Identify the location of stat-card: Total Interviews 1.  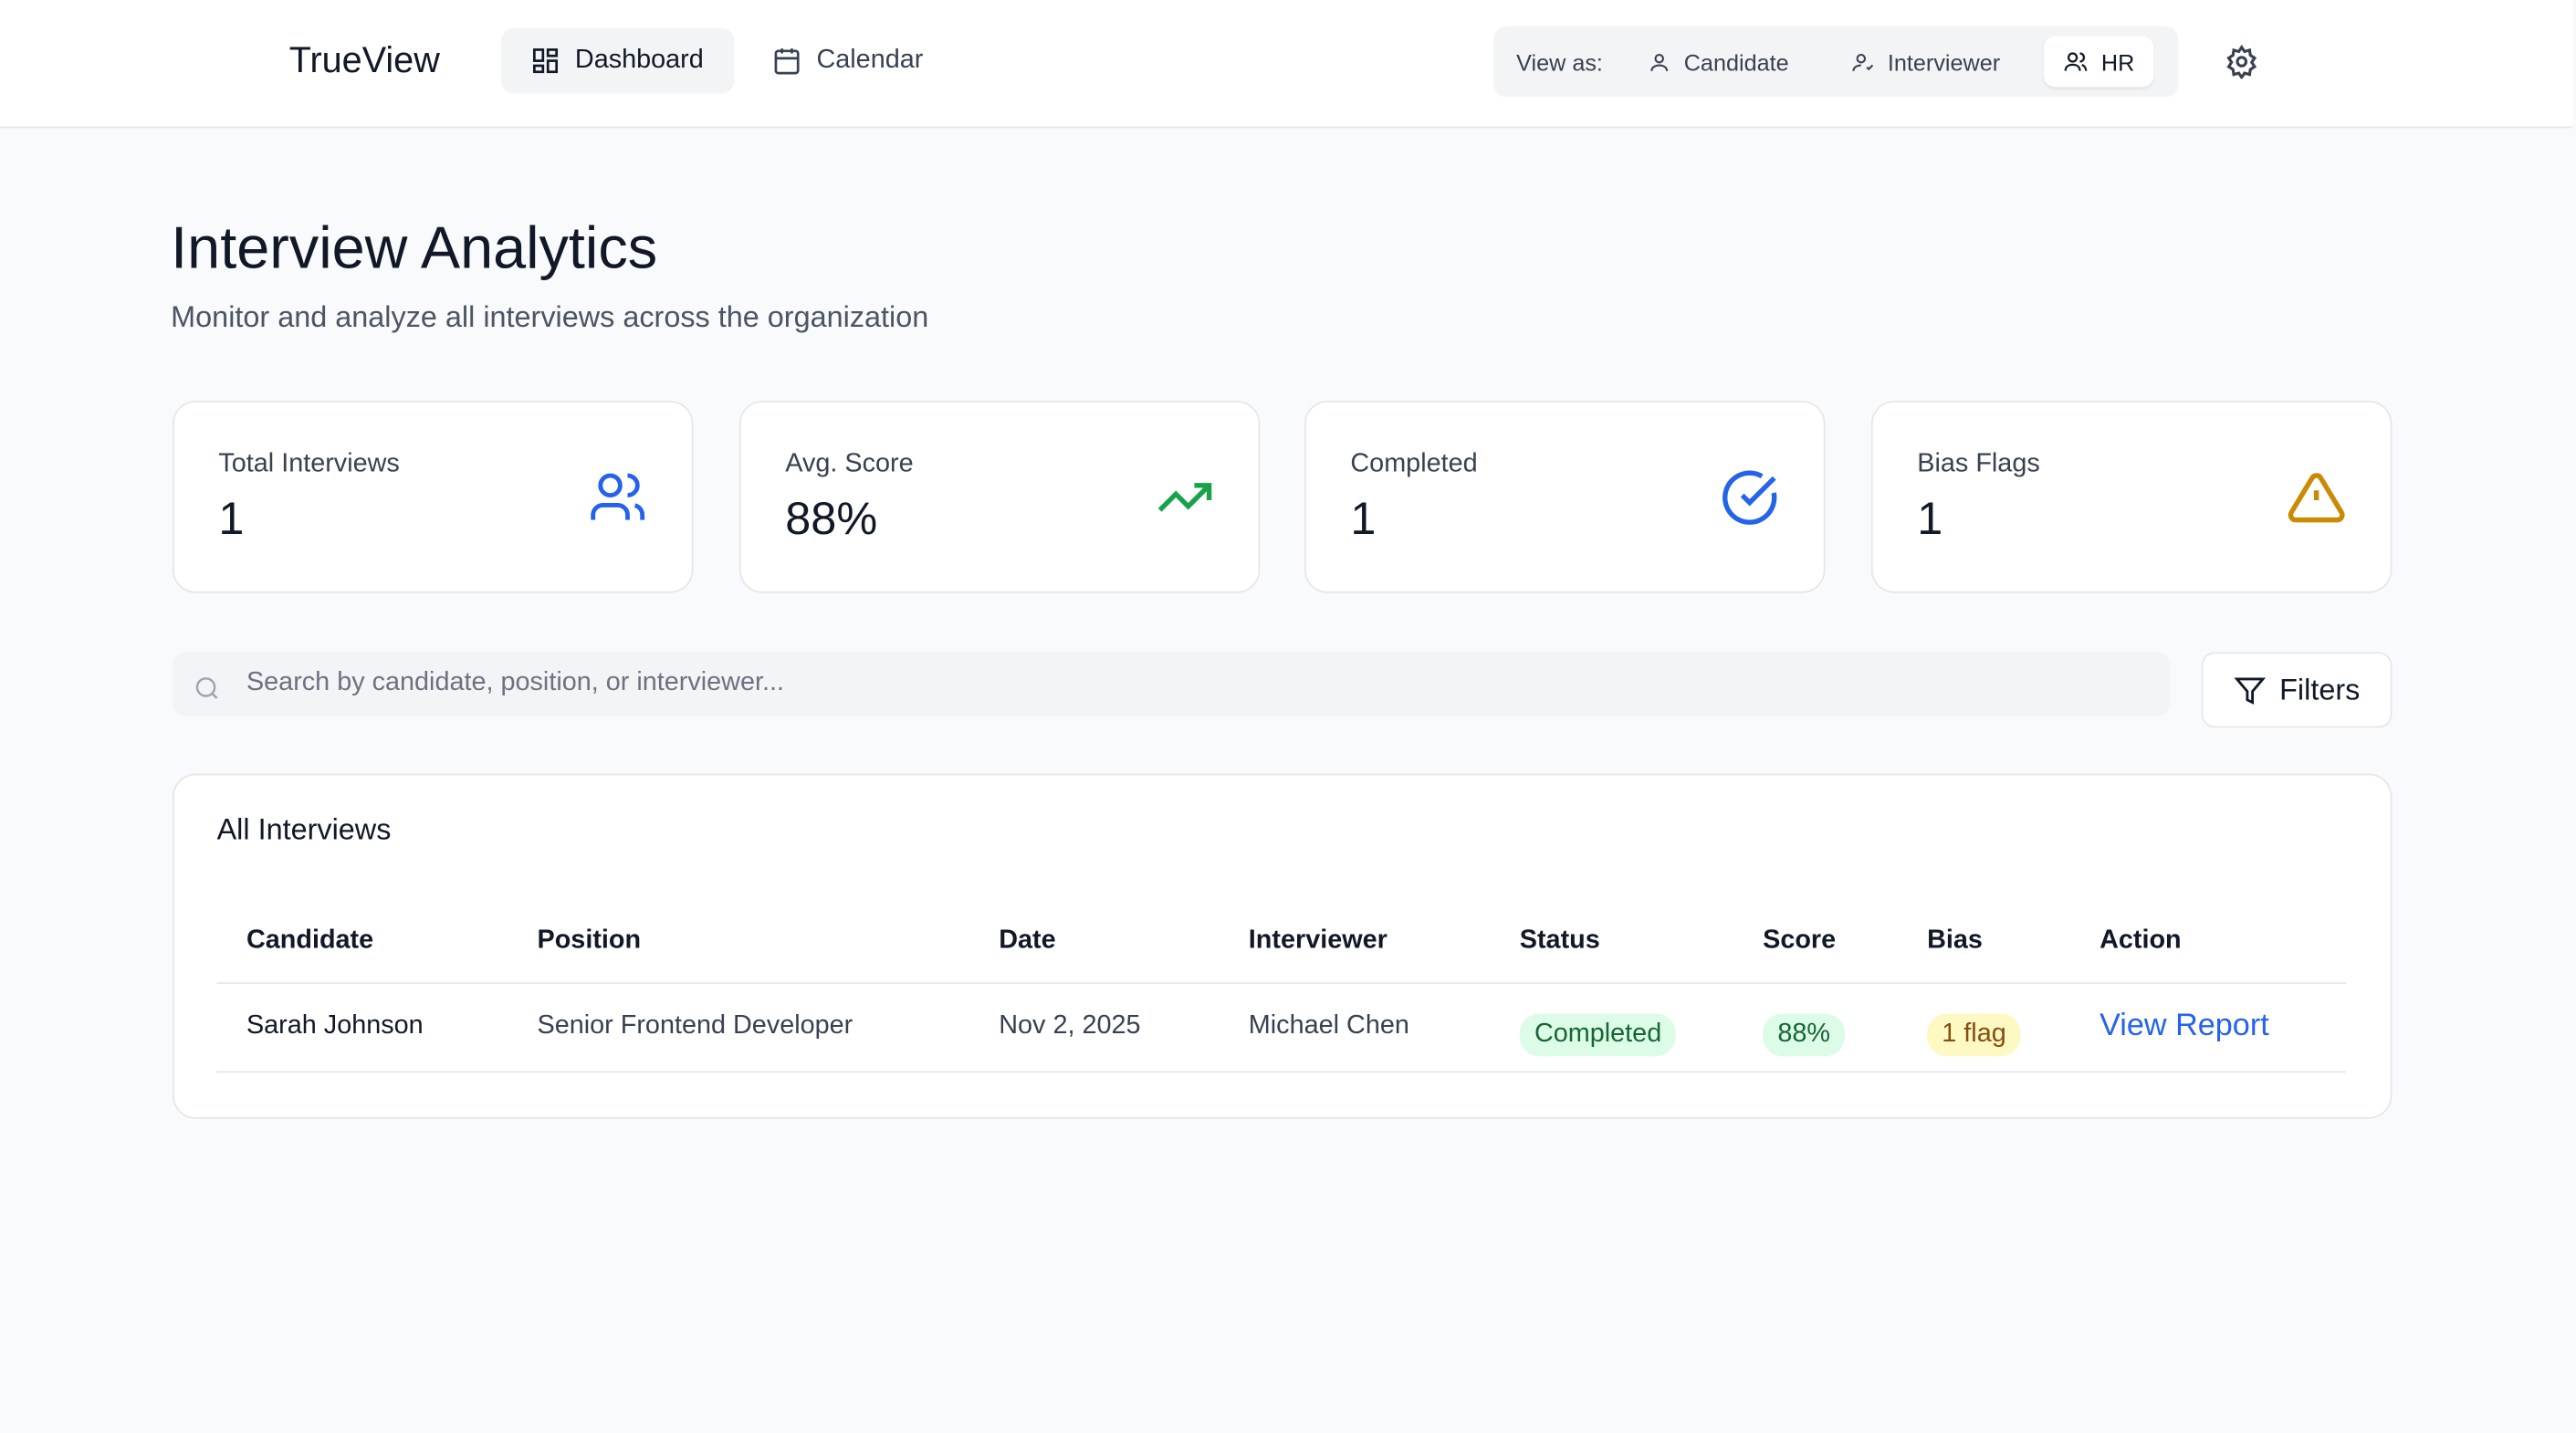
(433, 497).